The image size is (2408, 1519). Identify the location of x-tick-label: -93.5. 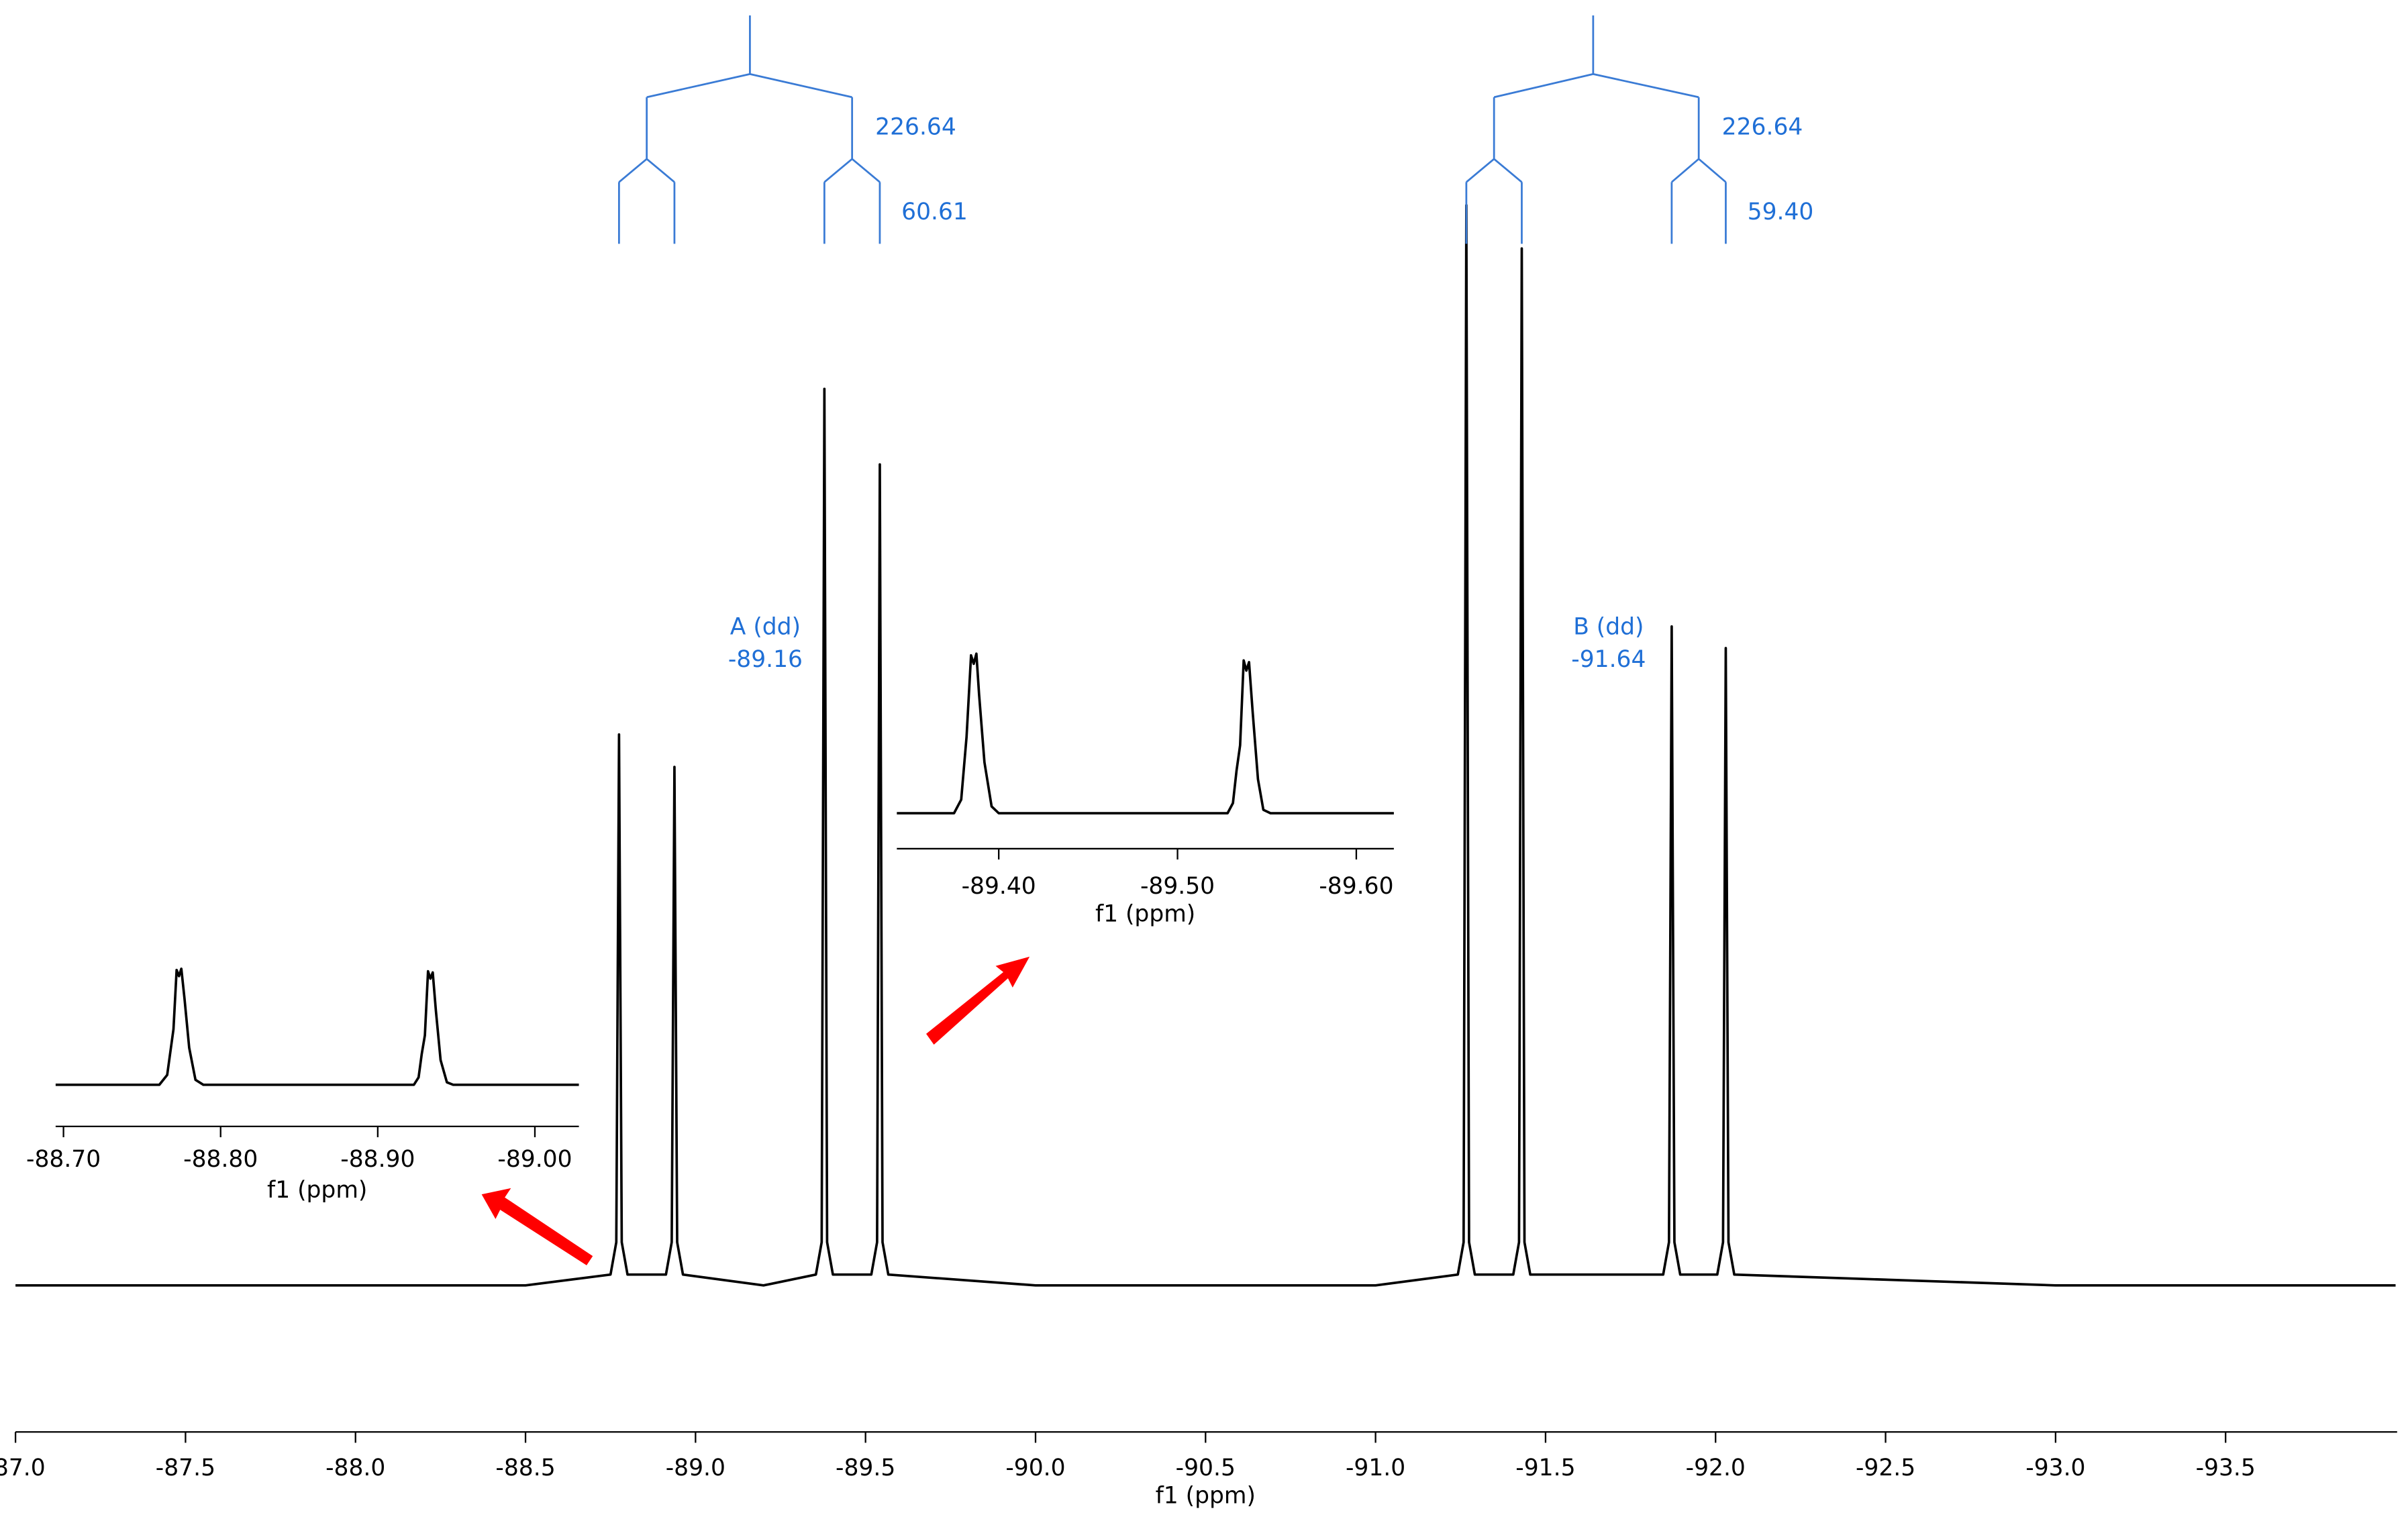
(2226, 1468).